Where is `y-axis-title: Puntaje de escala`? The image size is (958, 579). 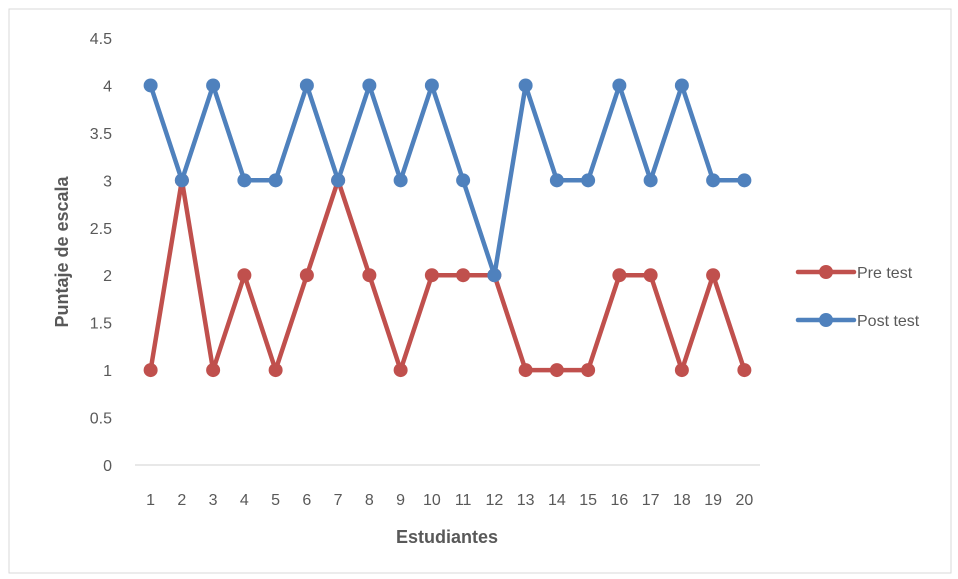 y-axis-title: Puntaje de escala is located at coordinates (62, 251).